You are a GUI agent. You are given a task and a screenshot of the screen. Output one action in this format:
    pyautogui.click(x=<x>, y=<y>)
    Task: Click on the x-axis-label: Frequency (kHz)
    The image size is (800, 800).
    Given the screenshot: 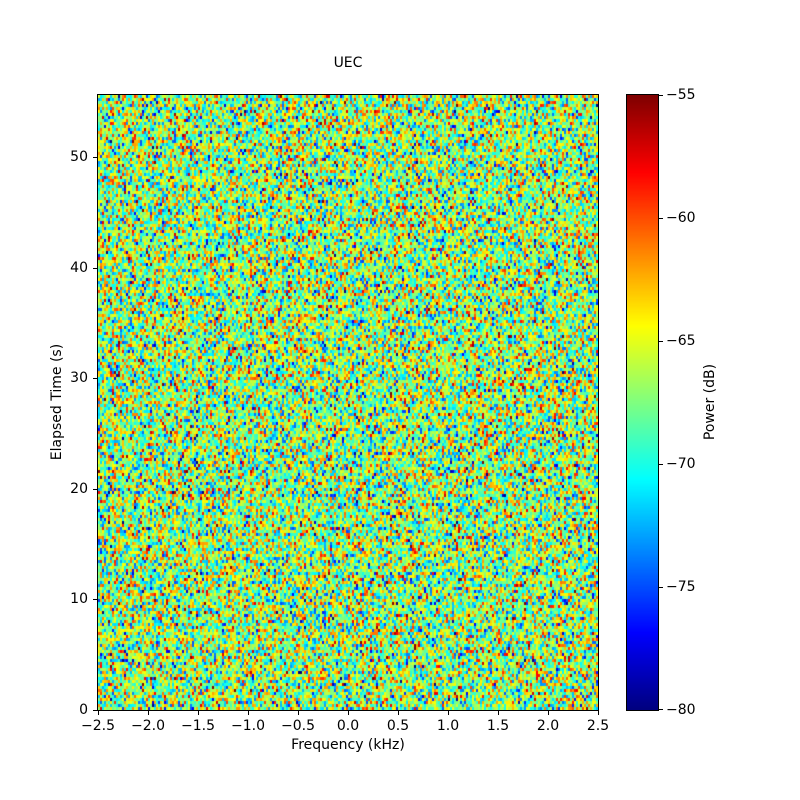 What is the action you would take?
    pyautogui.click(x=348, y=745)
    